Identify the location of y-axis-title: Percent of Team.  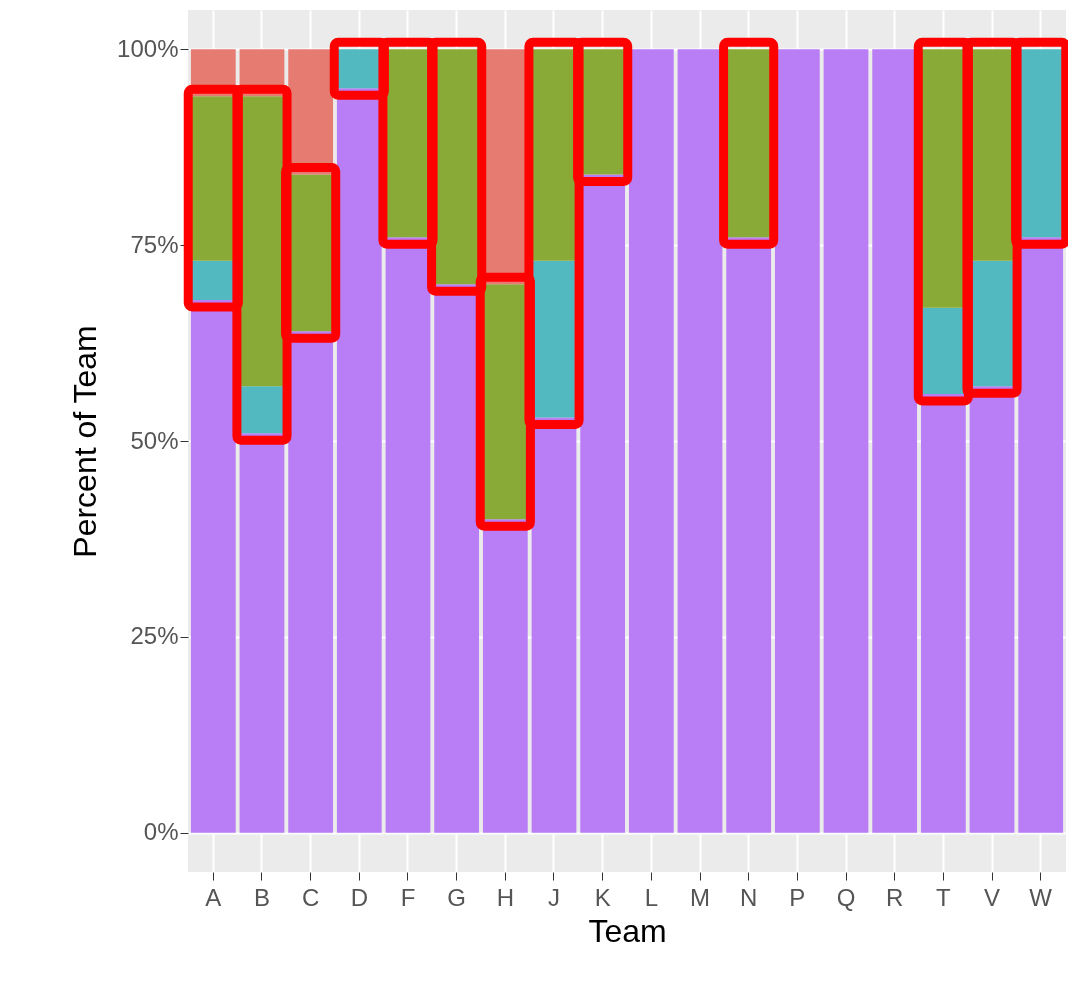
(85, 441).